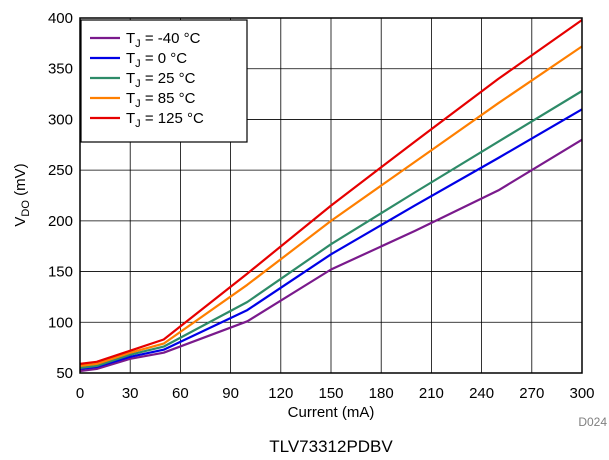  What do you see at coordinates (156, 60) in the screenshot?
I see `legend-label: TJ = 0 °C` at bounding box center [156, 60].